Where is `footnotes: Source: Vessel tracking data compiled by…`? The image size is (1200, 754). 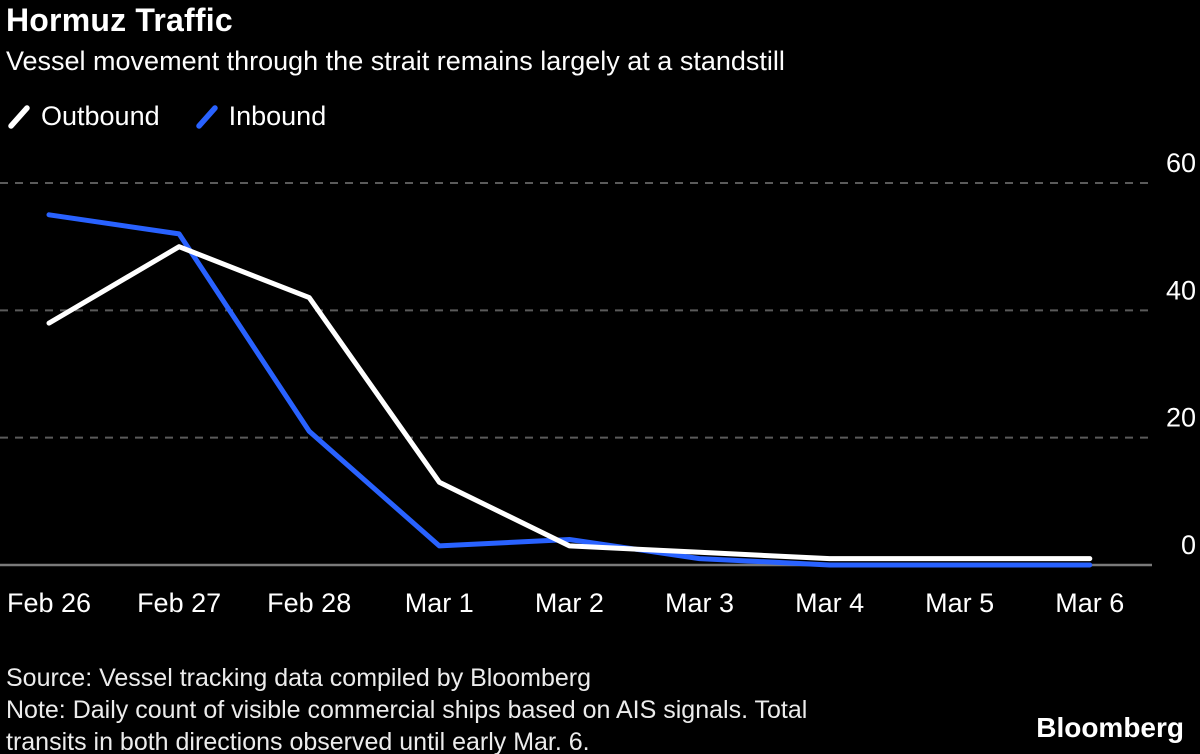 footnotes: Source: Vessel tracking data compiled by… is located at coordinates (406, 708).